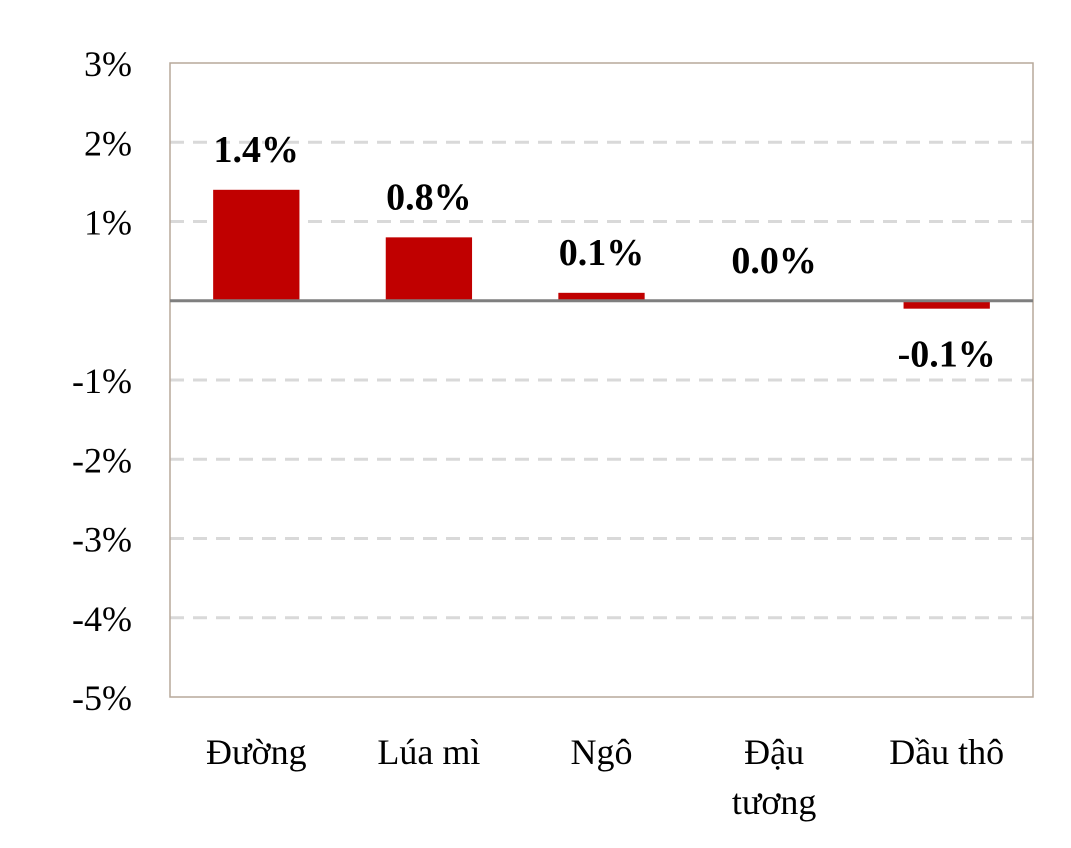  What do you see at coordinates (428, 752) in the screenshot?
I see `x-category-label: Lúa mì` at bounding box center [428, 752].